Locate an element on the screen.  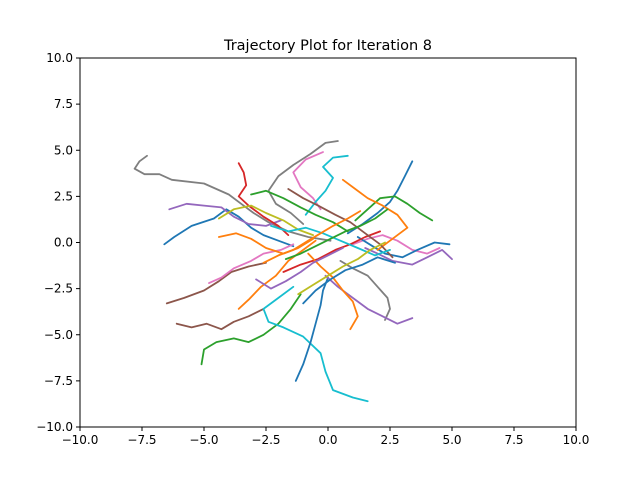
x-tick-label: −10.0 is located at coordinates (80, 440).